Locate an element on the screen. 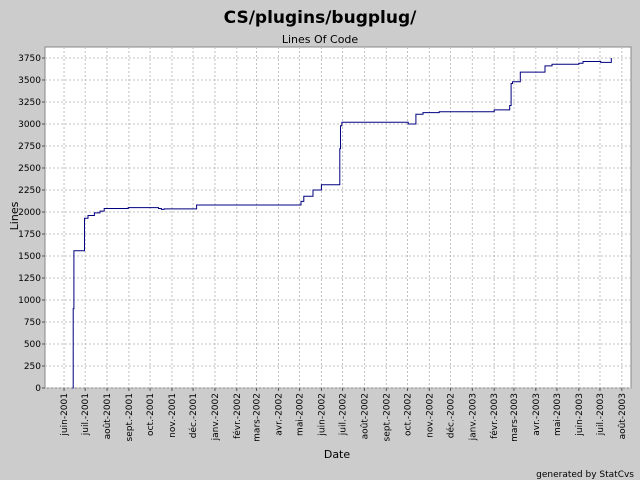 The image size is (640, 480). y-tick-label: 2250 is located at coordinates (29, 191).